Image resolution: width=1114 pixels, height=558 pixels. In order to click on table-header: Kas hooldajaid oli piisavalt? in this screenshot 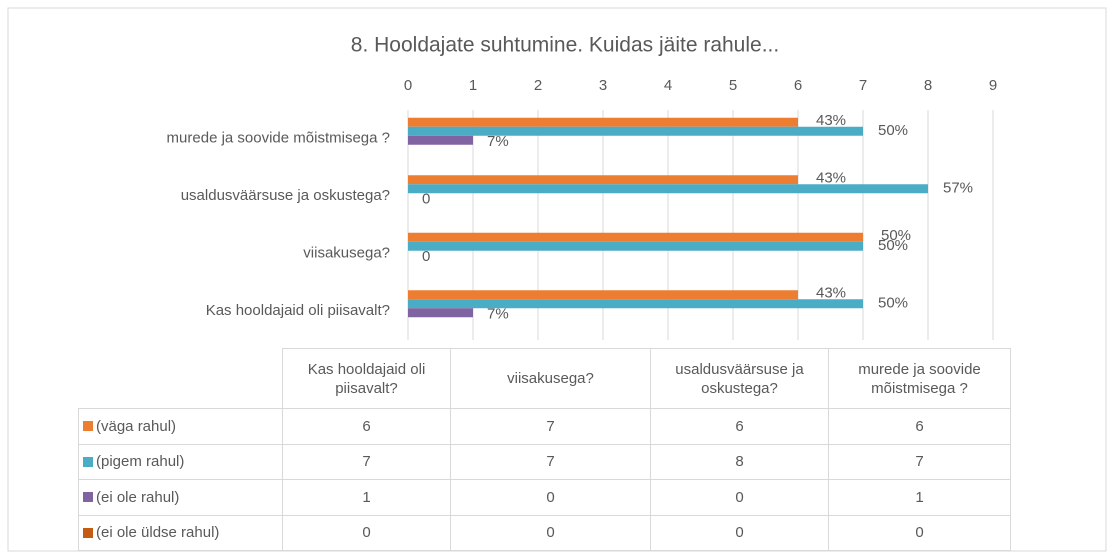, I will do `click(366, 378)`.